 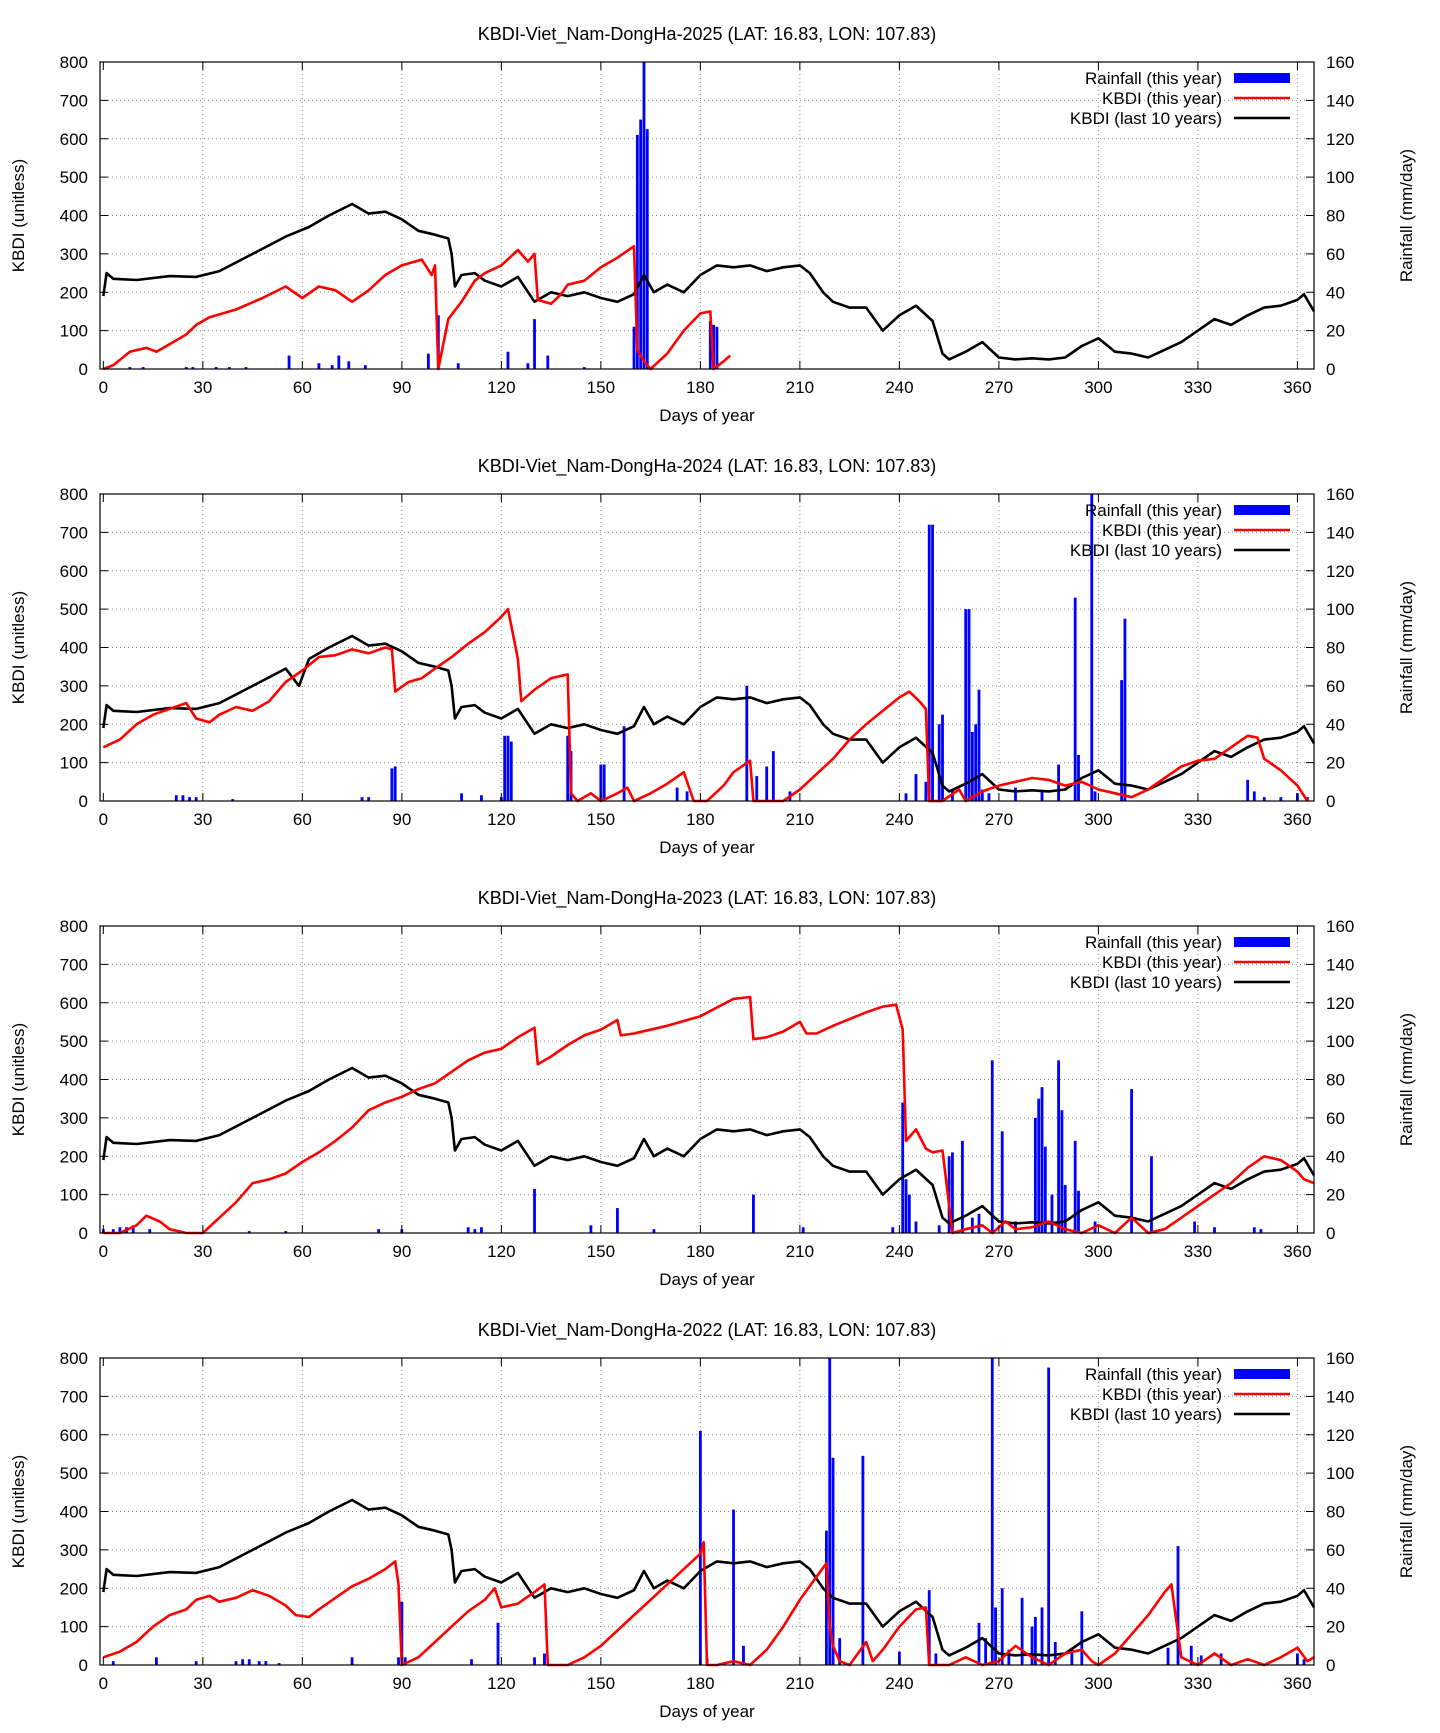 I want to click on y-right-tick-label: 0, so click(x=1330, y=1665).